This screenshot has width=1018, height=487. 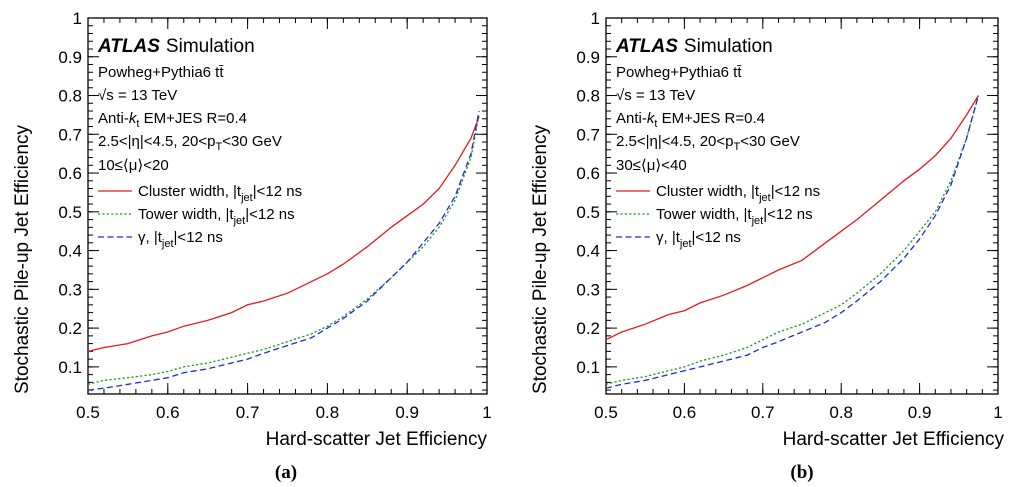 What do you see at coordinates (588, 251) in the screenshot?
I see `y-tick-label-b-3: 0.4` at bounding box center [588, 251].